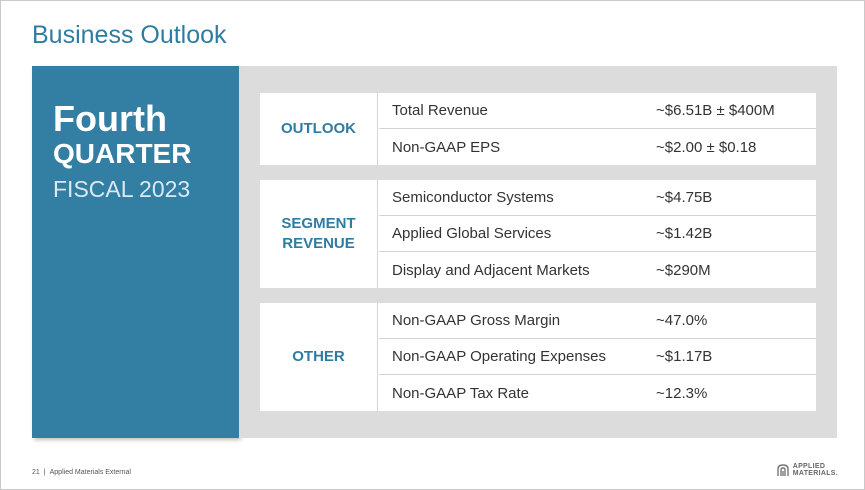  What do you see at coordinates (597, 147) in the screenshot?
I see `table-row: Non-GAAP EPS ~$2.00 ± $0.18` at bounding box center [597, 147].